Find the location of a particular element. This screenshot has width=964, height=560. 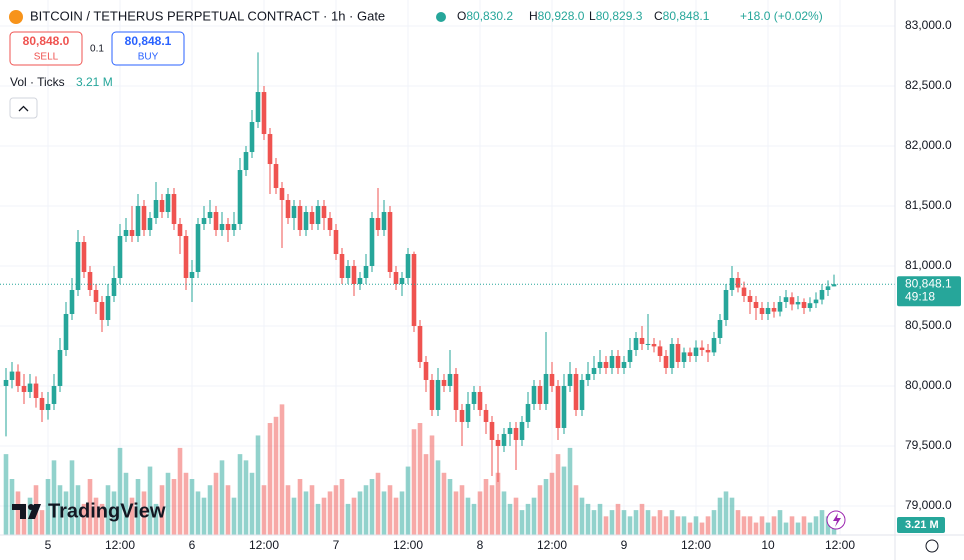

ohlc-key: L is located at coordinates (592, 16).